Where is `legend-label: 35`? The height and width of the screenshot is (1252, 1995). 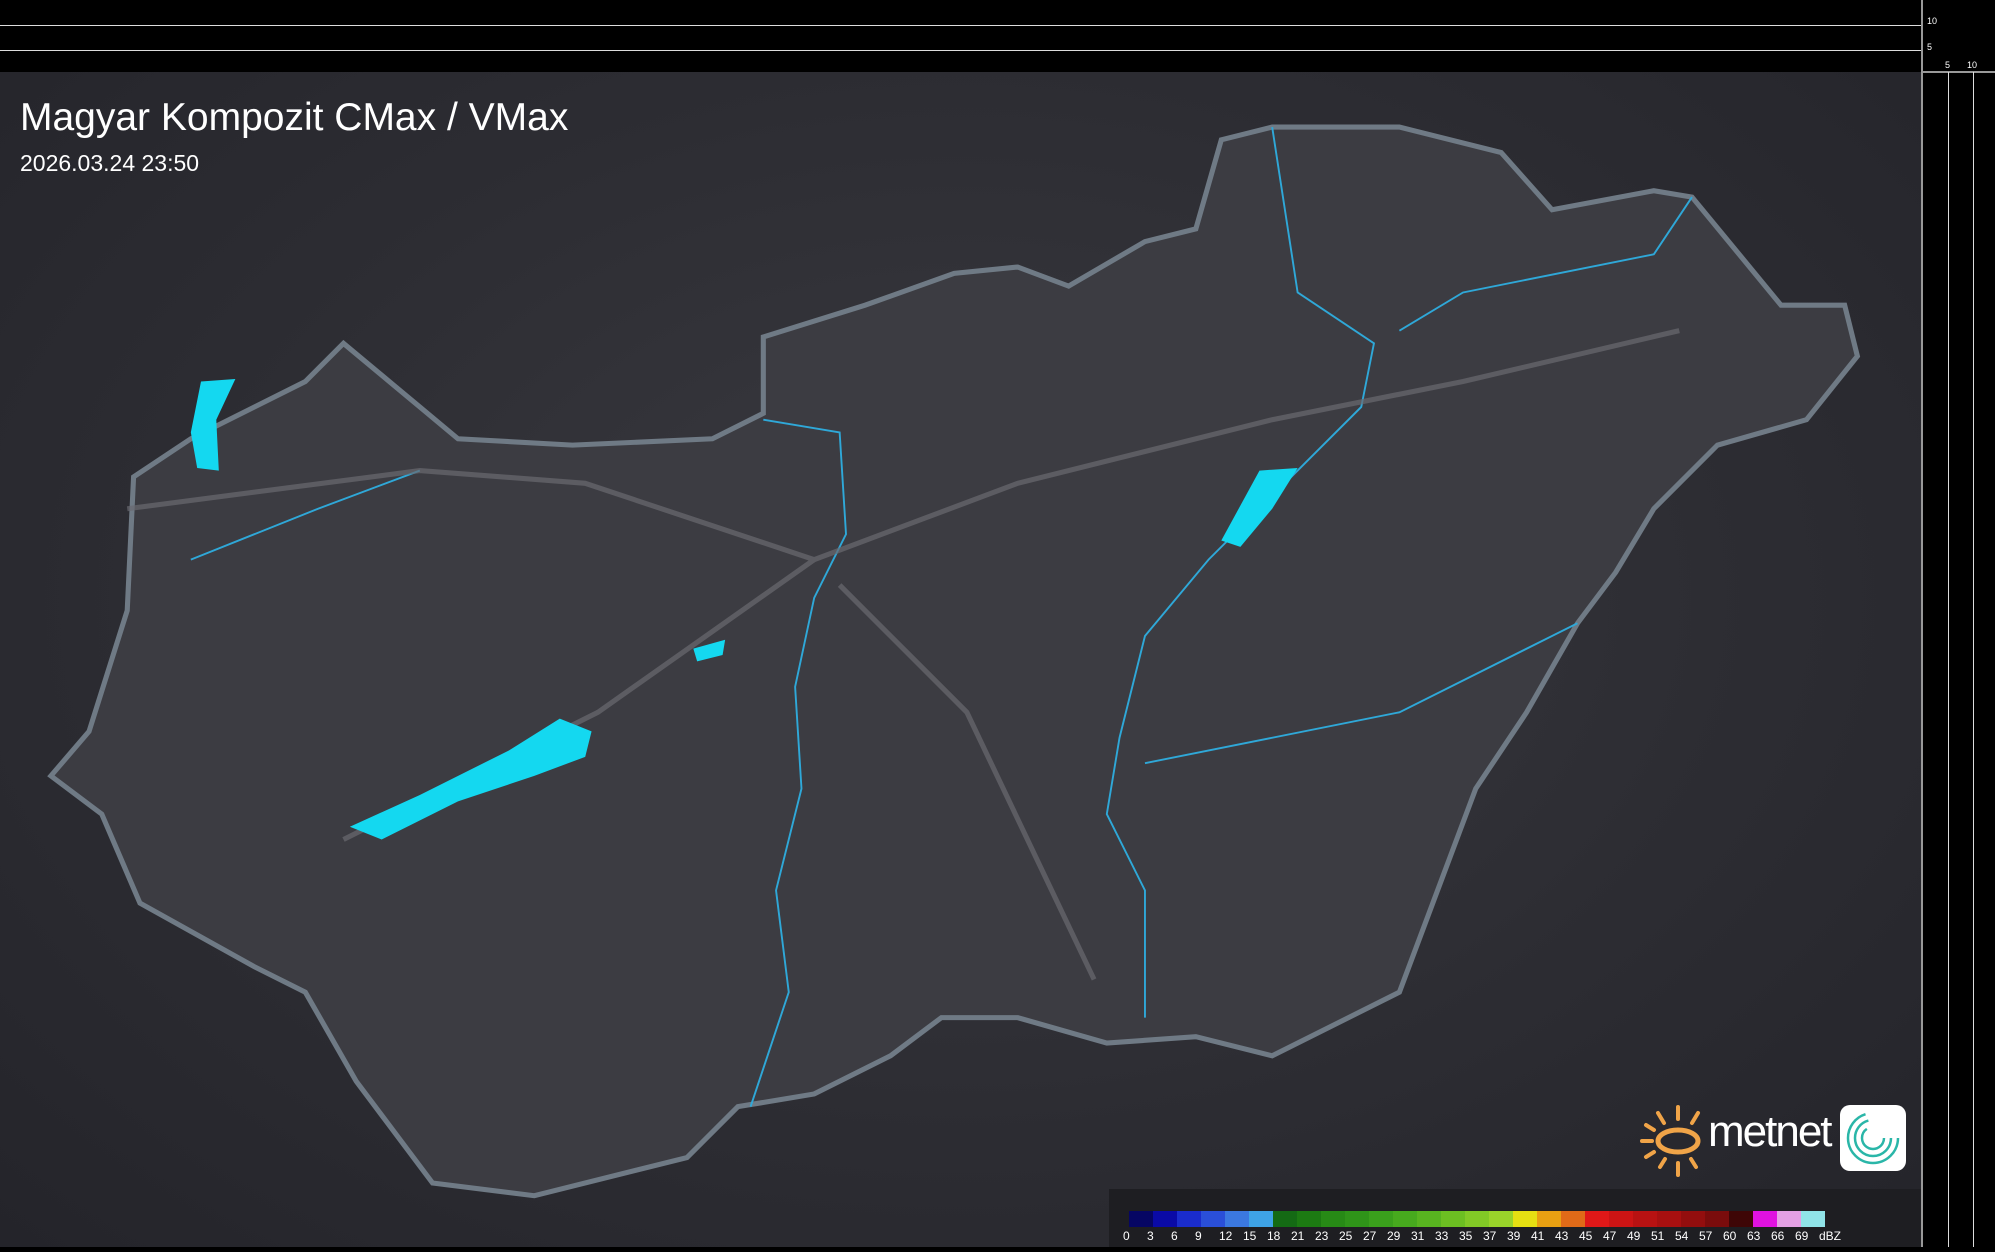
legend-label: 35 is located at coordinates (1466, 1236).